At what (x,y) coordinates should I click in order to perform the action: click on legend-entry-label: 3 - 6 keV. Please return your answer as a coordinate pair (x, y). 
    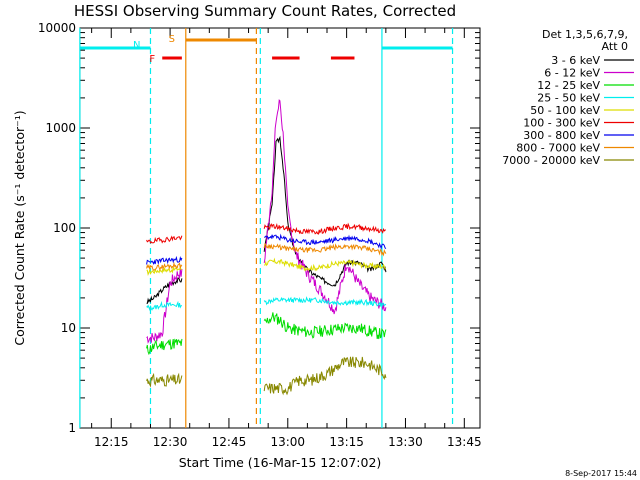
    Looking at the image, I should click on (575, 60).